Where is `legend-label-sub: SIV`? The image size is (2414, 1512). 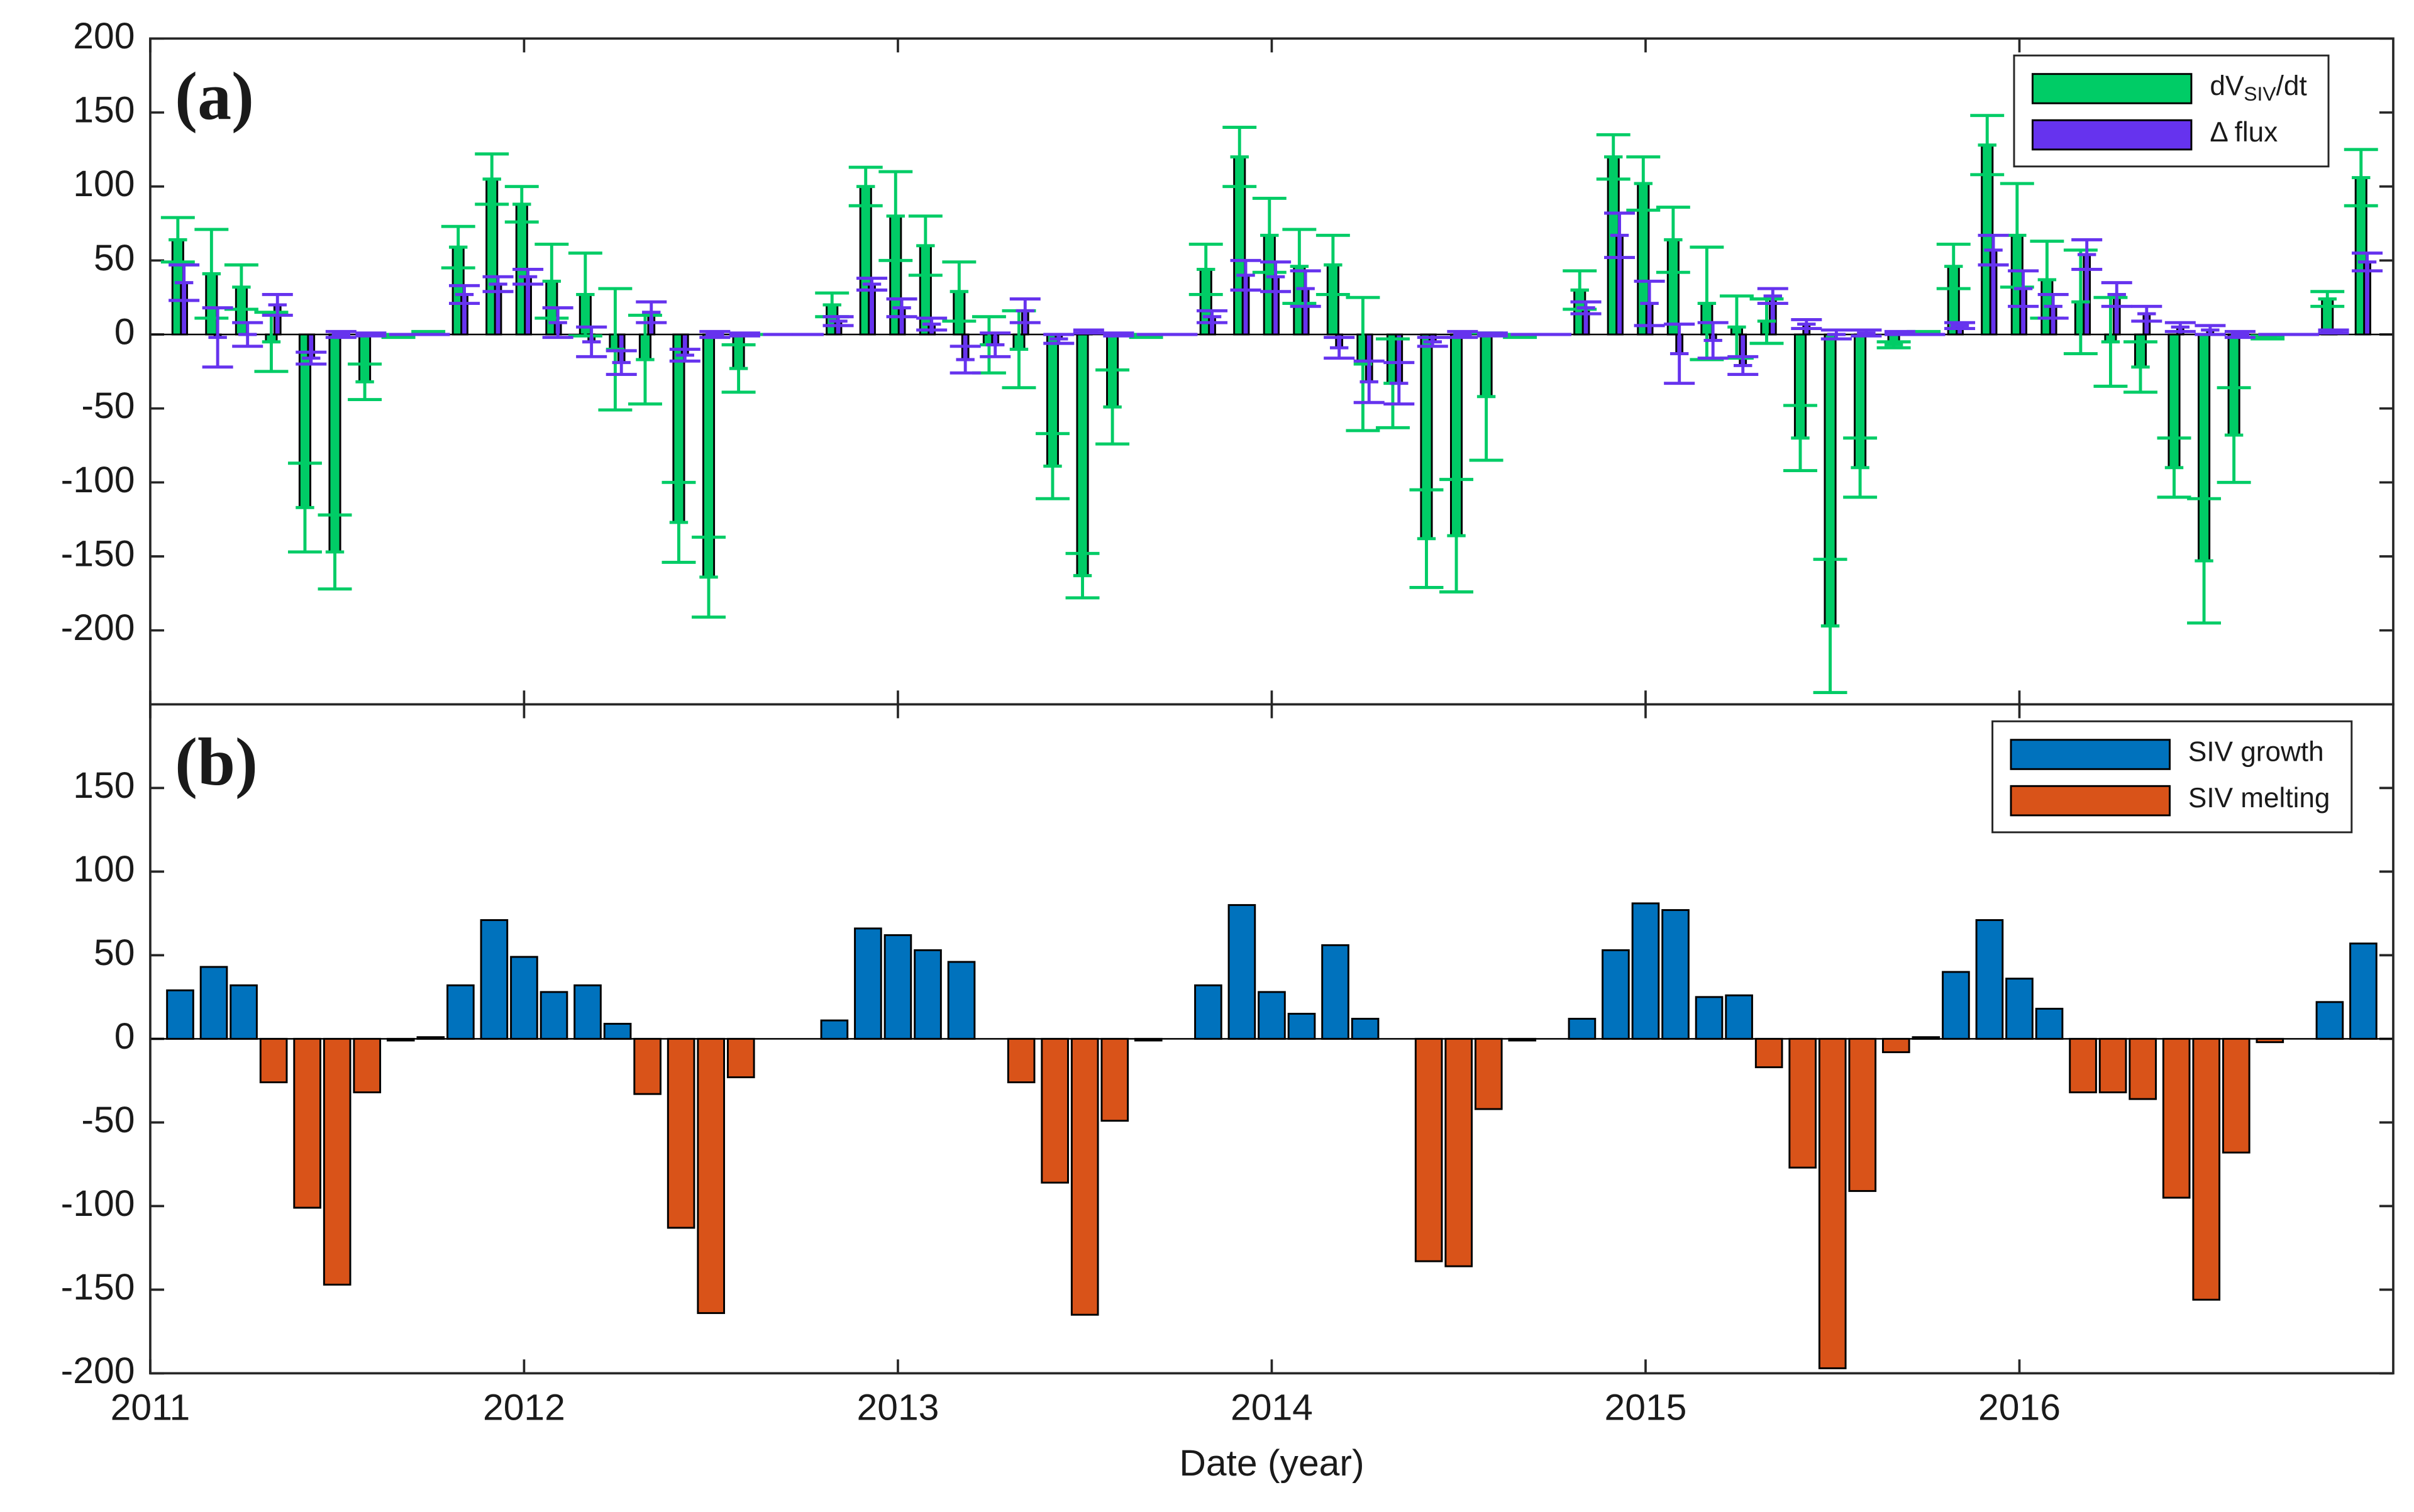
legend-label-sub: SIV is located at coordinates (2260, 94).